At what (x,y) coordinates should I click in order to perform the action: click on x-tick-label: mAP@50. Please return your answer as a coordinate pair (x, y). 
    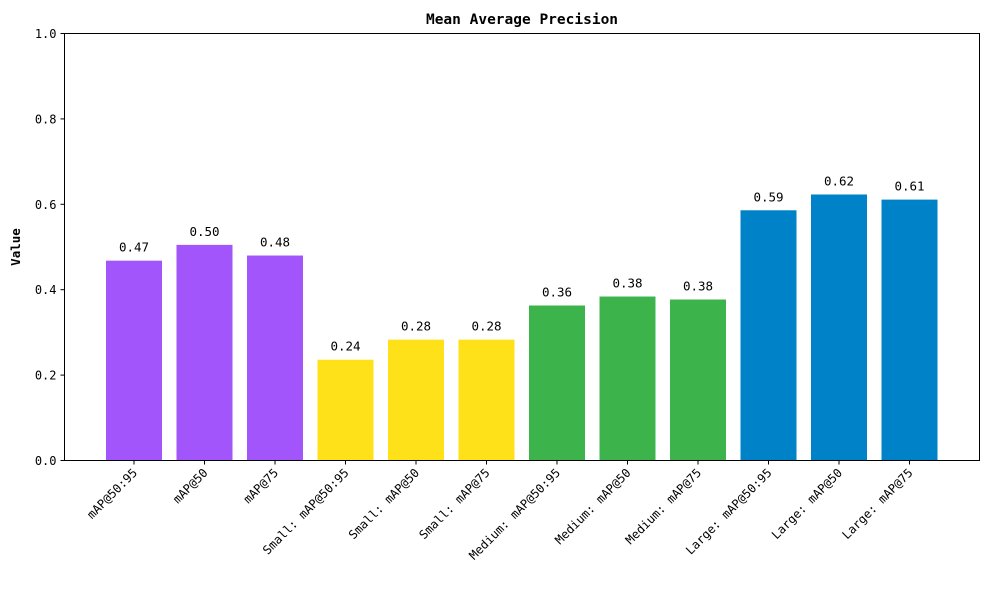
    Looking at the image, I should click on (190, 486).